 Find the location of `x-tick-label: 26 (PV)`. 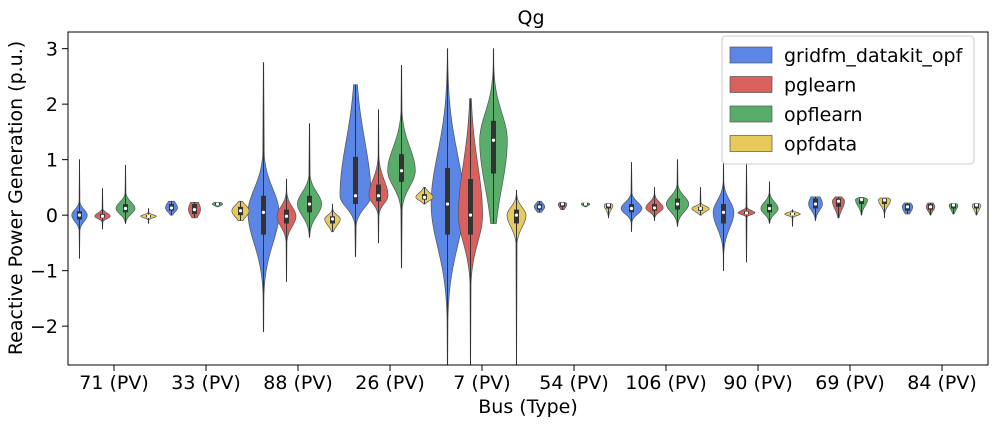

x-tick-label: 26 (PV) is located at coordinates (390, 383).